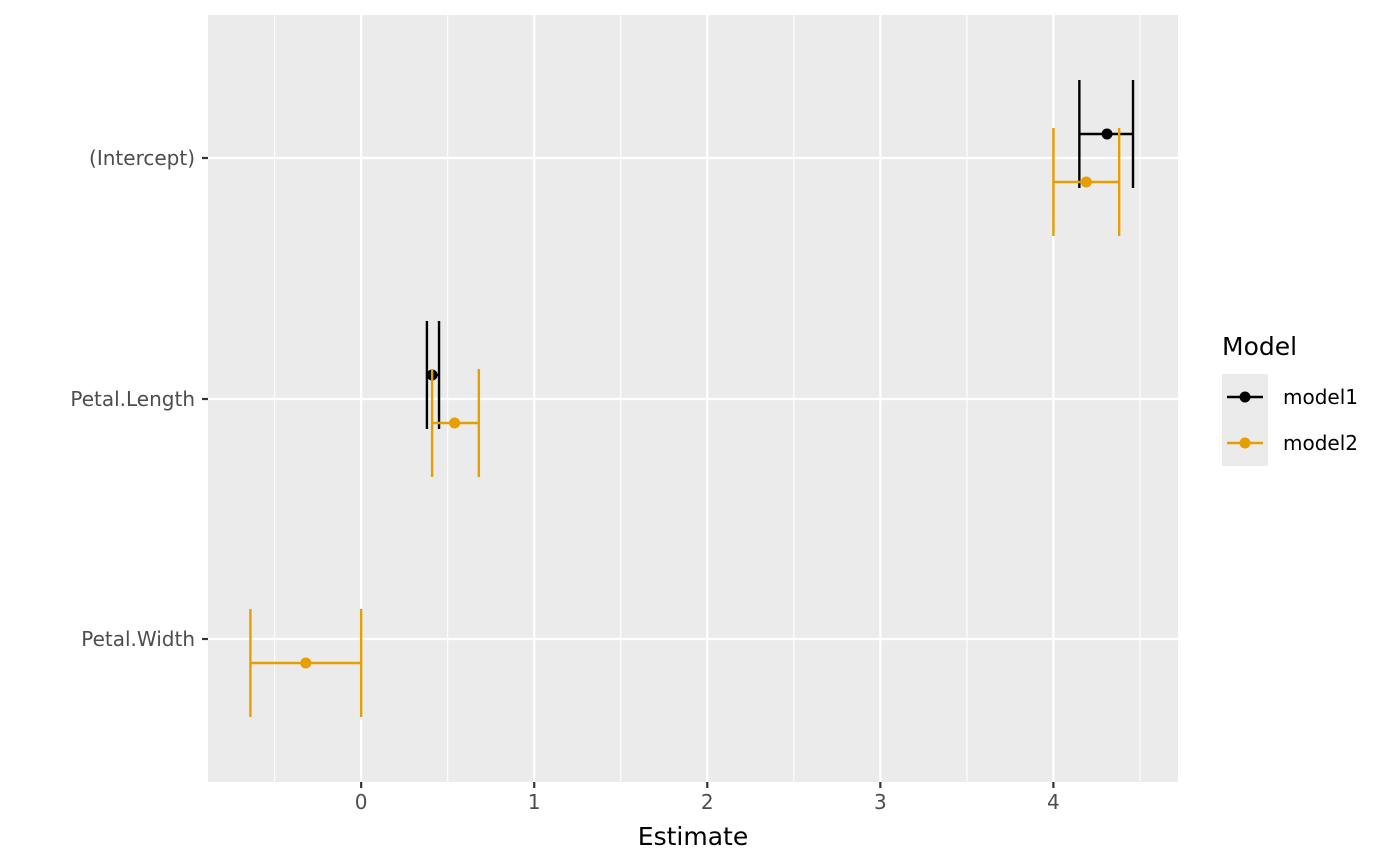 Image resolution: width=1400 pixels, height=866 pixels. I want to click on legend-title: Model, so click(1259, 346).